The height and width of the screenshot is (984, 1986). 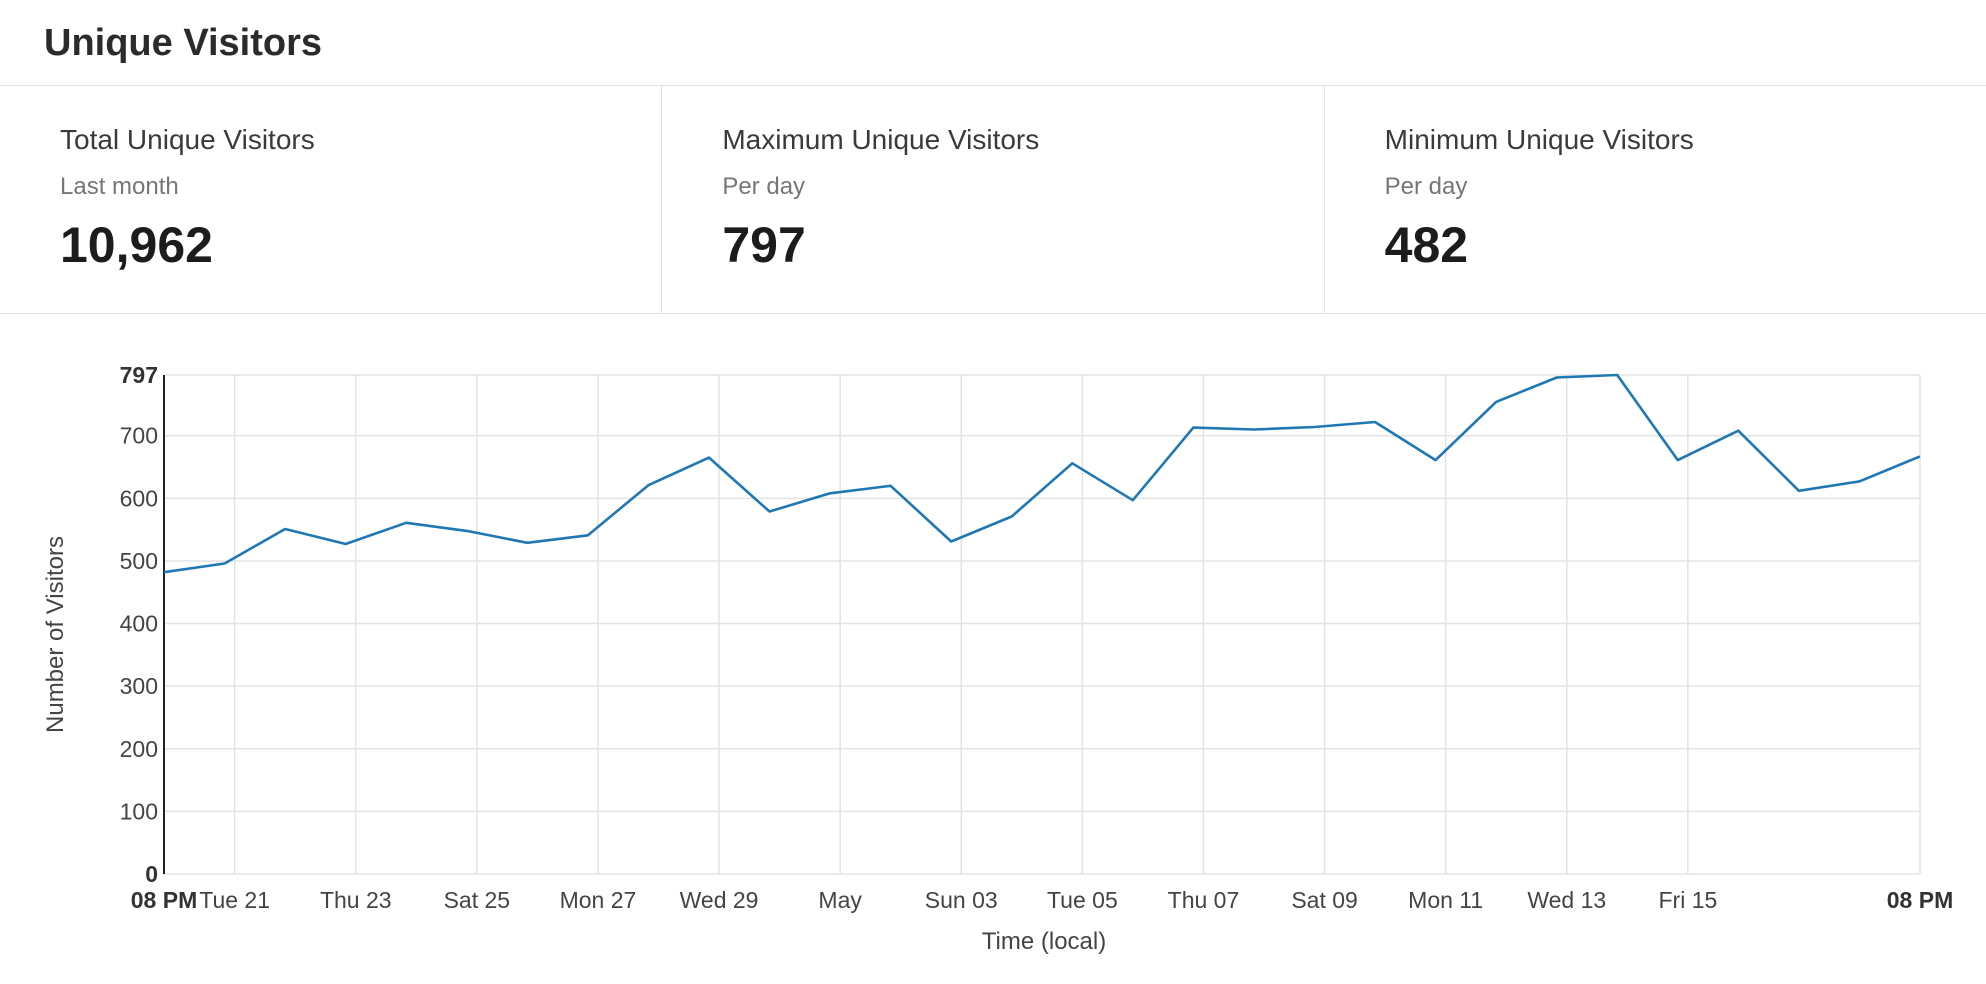 What do you see at coordinates (183, 43) in the screenshot?
I see `page-title: Unique Visitors` at bounding box center [183, 43].